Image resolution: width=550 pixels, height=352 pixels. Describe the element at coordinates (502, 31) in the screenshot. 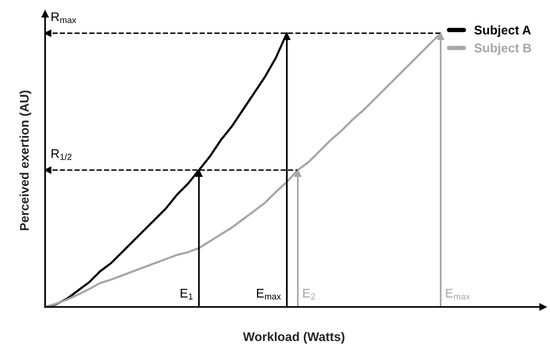

I see `legend-label: Subject A` at that location.